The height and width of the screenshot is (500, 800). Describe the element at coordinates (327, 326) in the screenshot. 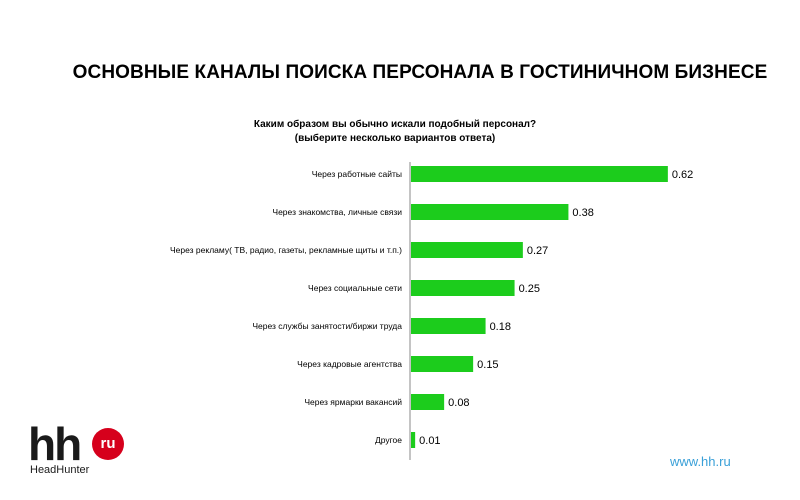

I see `category-label-4: Через службы занятости/биржи труда` at that location.